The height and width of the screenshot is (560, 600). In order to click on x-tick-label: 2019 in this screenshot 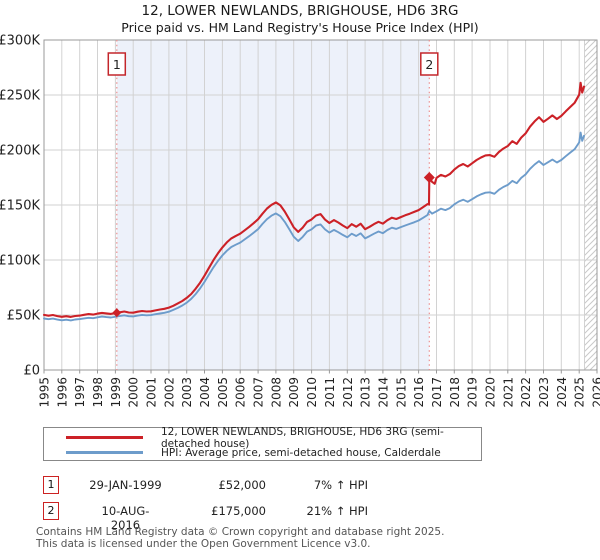, I will do `click(473, 392)`.